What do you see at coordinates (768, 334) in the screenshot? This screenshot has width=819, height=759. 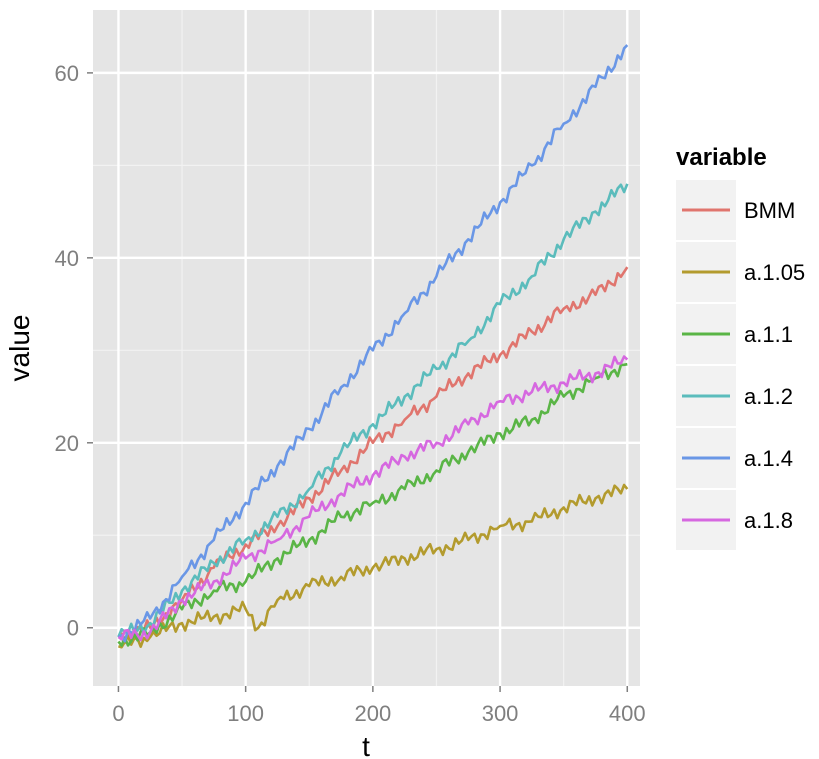 I see `legend-label: a.1.1` at bounding box center [768, 334].